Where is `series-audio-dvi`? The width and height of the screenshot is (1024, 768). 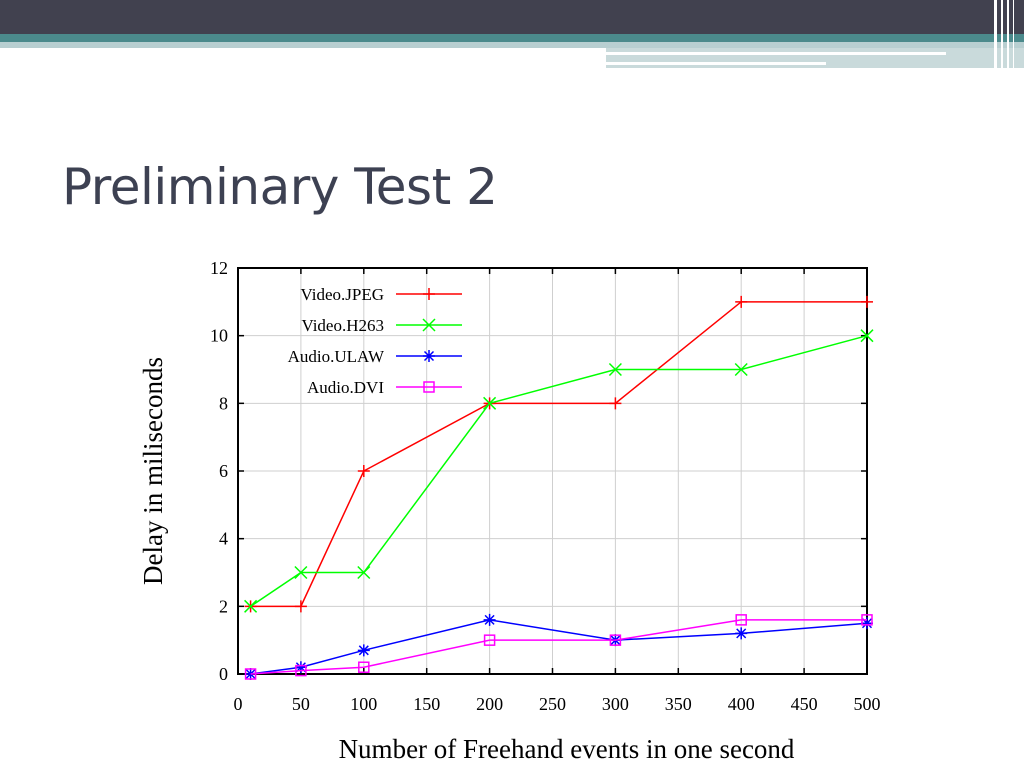
series-audio-dvi is located at coordinates (558, 647).